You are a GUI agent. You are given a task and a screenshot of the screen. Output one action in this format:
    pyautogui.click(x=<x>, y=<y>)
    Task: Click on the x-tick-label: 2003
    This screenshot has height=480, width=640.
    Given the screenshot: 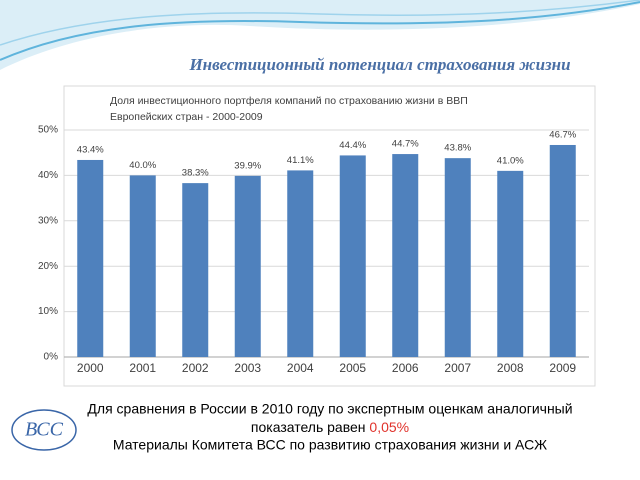 What is the action you would take?
    pyautogui.click(x=247, y=368)
    